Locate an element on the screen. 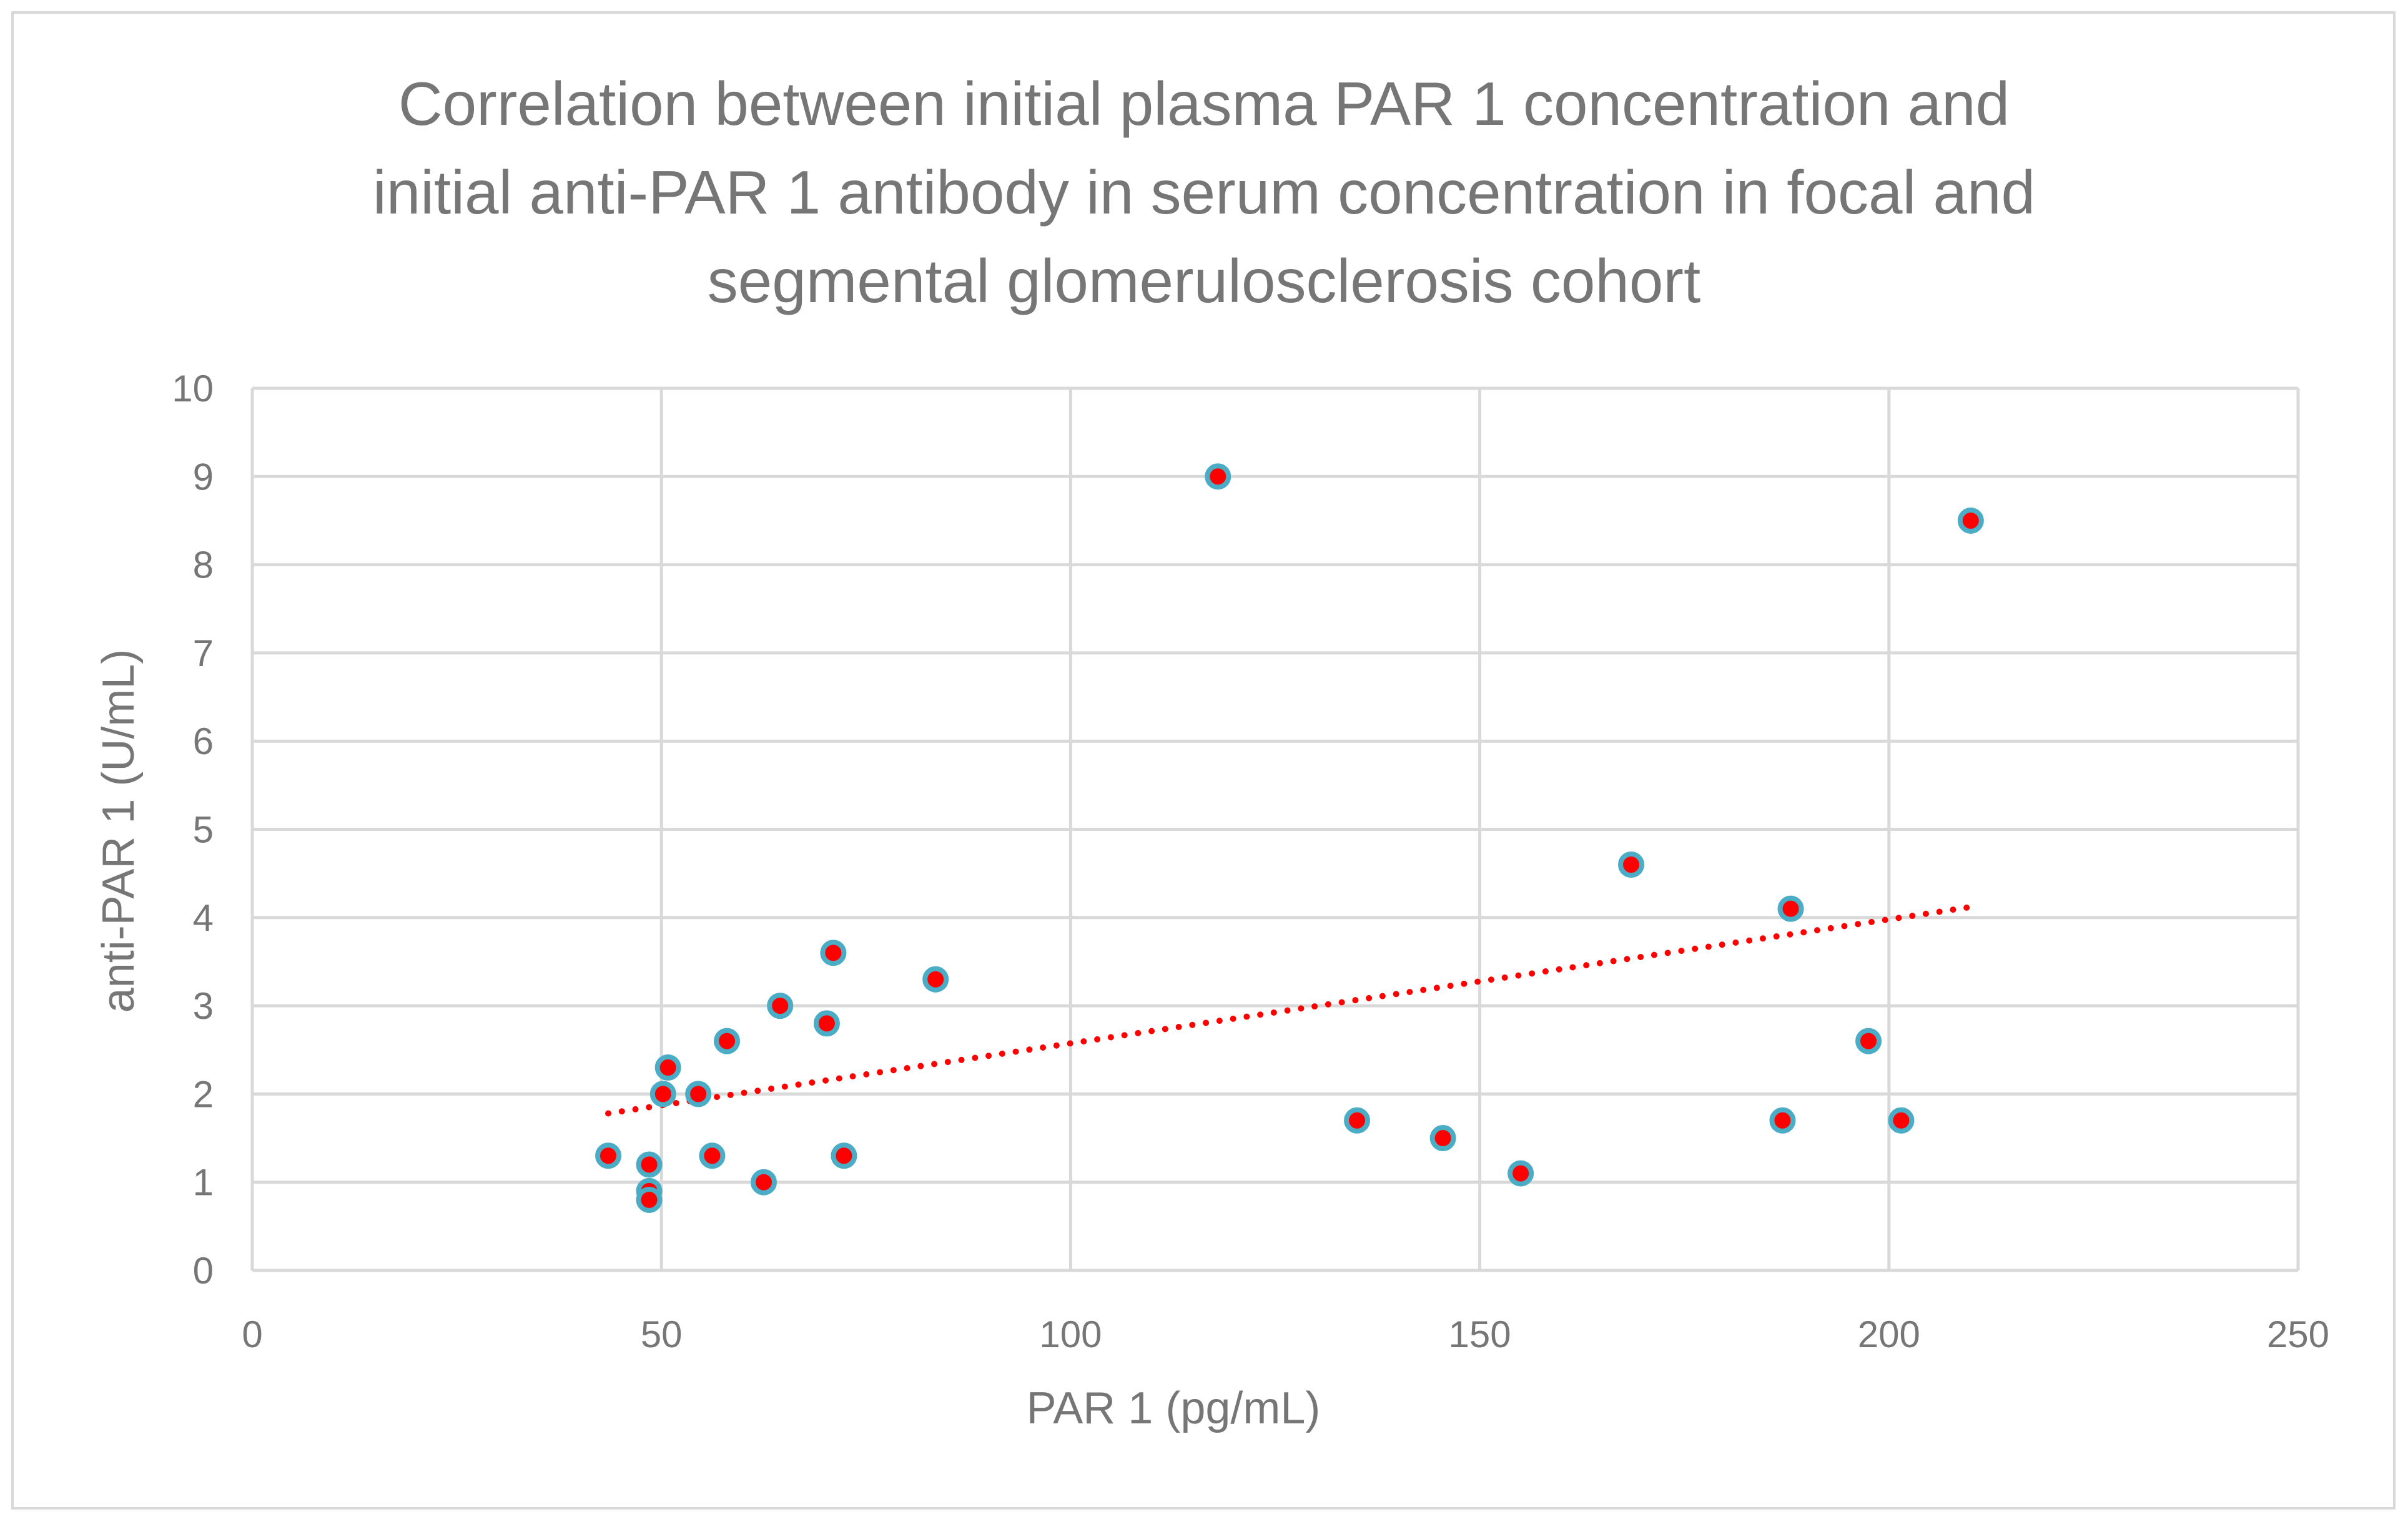 This screenshot has height=1522, width=2408. y-tick-label: 9 is located at coordinates (204, 477).